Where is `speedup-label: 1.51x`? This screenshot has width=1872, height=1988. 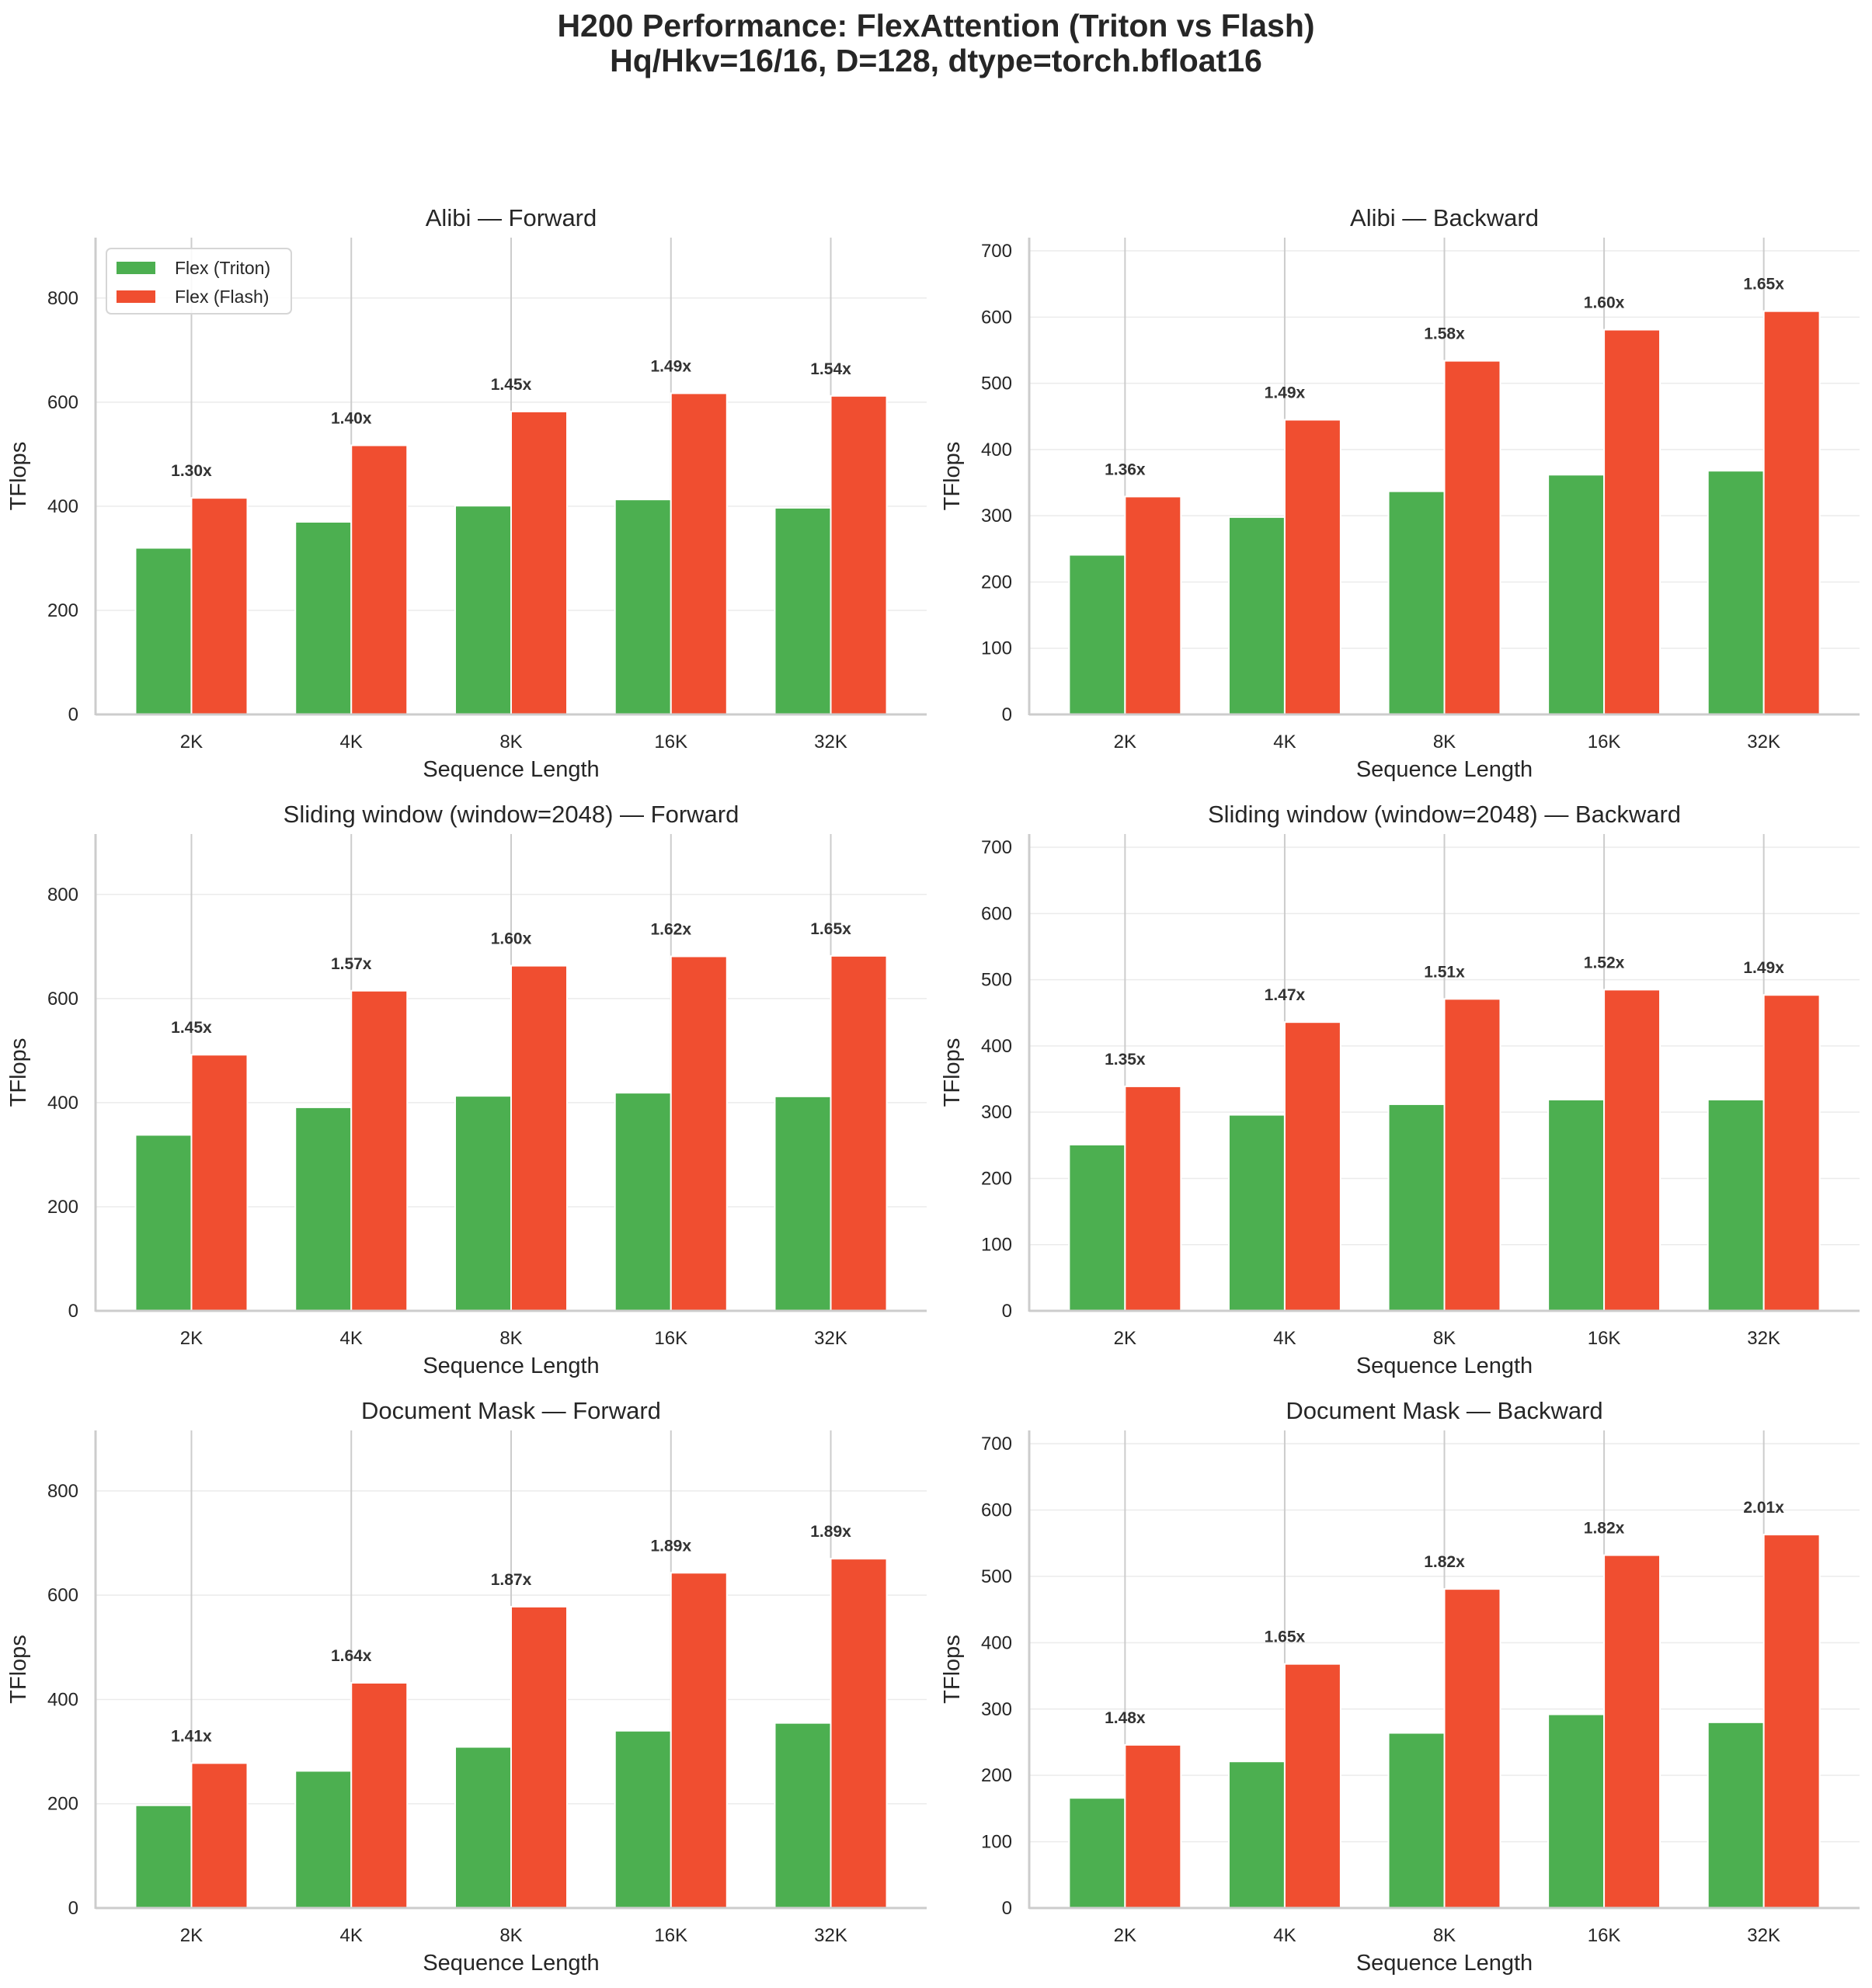 speedup-label: 1.51x is located at coordinates (1444, 972).